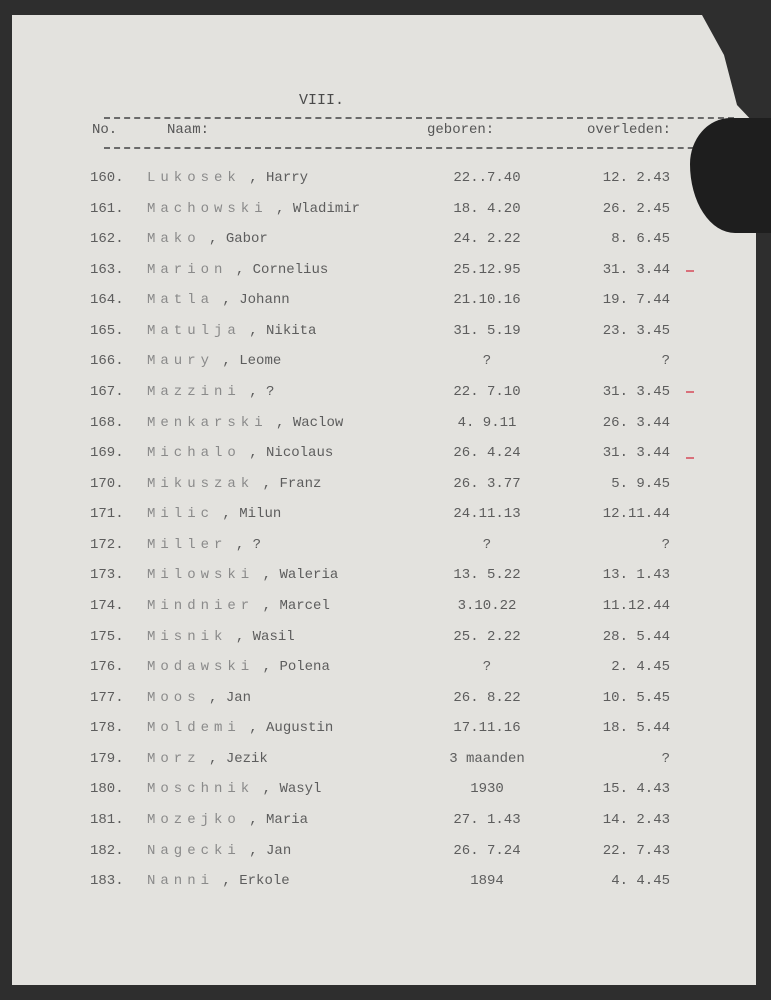 This screenshot has height=1000, width=771. I want to click on table-row: 183. Nanni , Erkole 1894 4. 4.45, so click(385, 884).